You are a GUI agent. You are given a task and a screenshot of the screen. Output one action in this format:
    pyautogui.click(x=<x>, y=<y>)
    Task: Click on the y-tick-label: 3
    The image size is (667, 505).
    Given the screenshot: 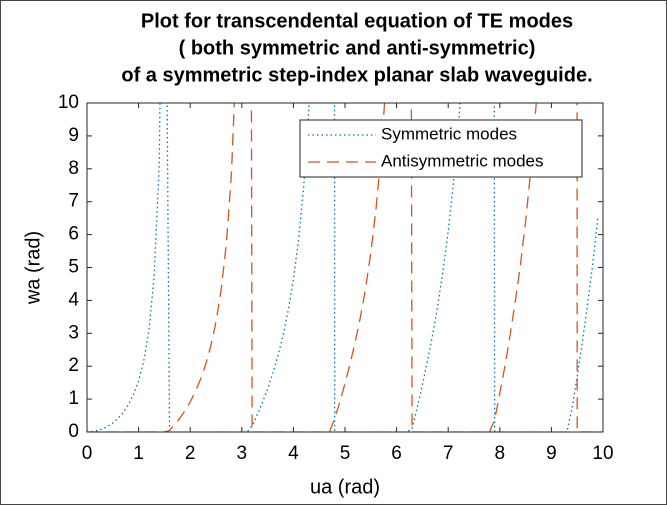 What is the action you would take?
    pyautogui.click(x=73, y=332)
    